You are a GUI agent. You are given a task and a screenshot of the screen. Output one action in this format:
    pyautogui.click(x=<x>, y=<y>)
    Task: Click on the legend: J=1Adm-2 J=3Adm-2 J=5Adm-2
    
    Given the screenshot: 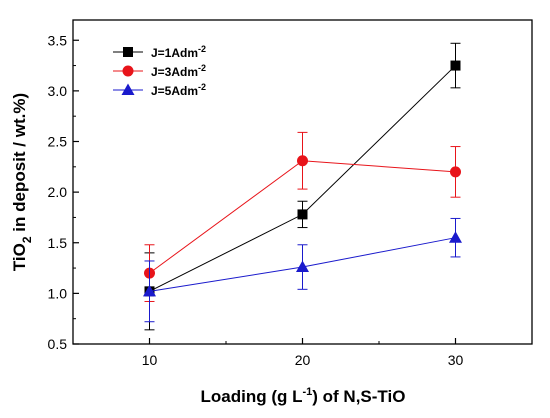 What is the action you would take?
    pyautogui.click(x=159, y=71)
    